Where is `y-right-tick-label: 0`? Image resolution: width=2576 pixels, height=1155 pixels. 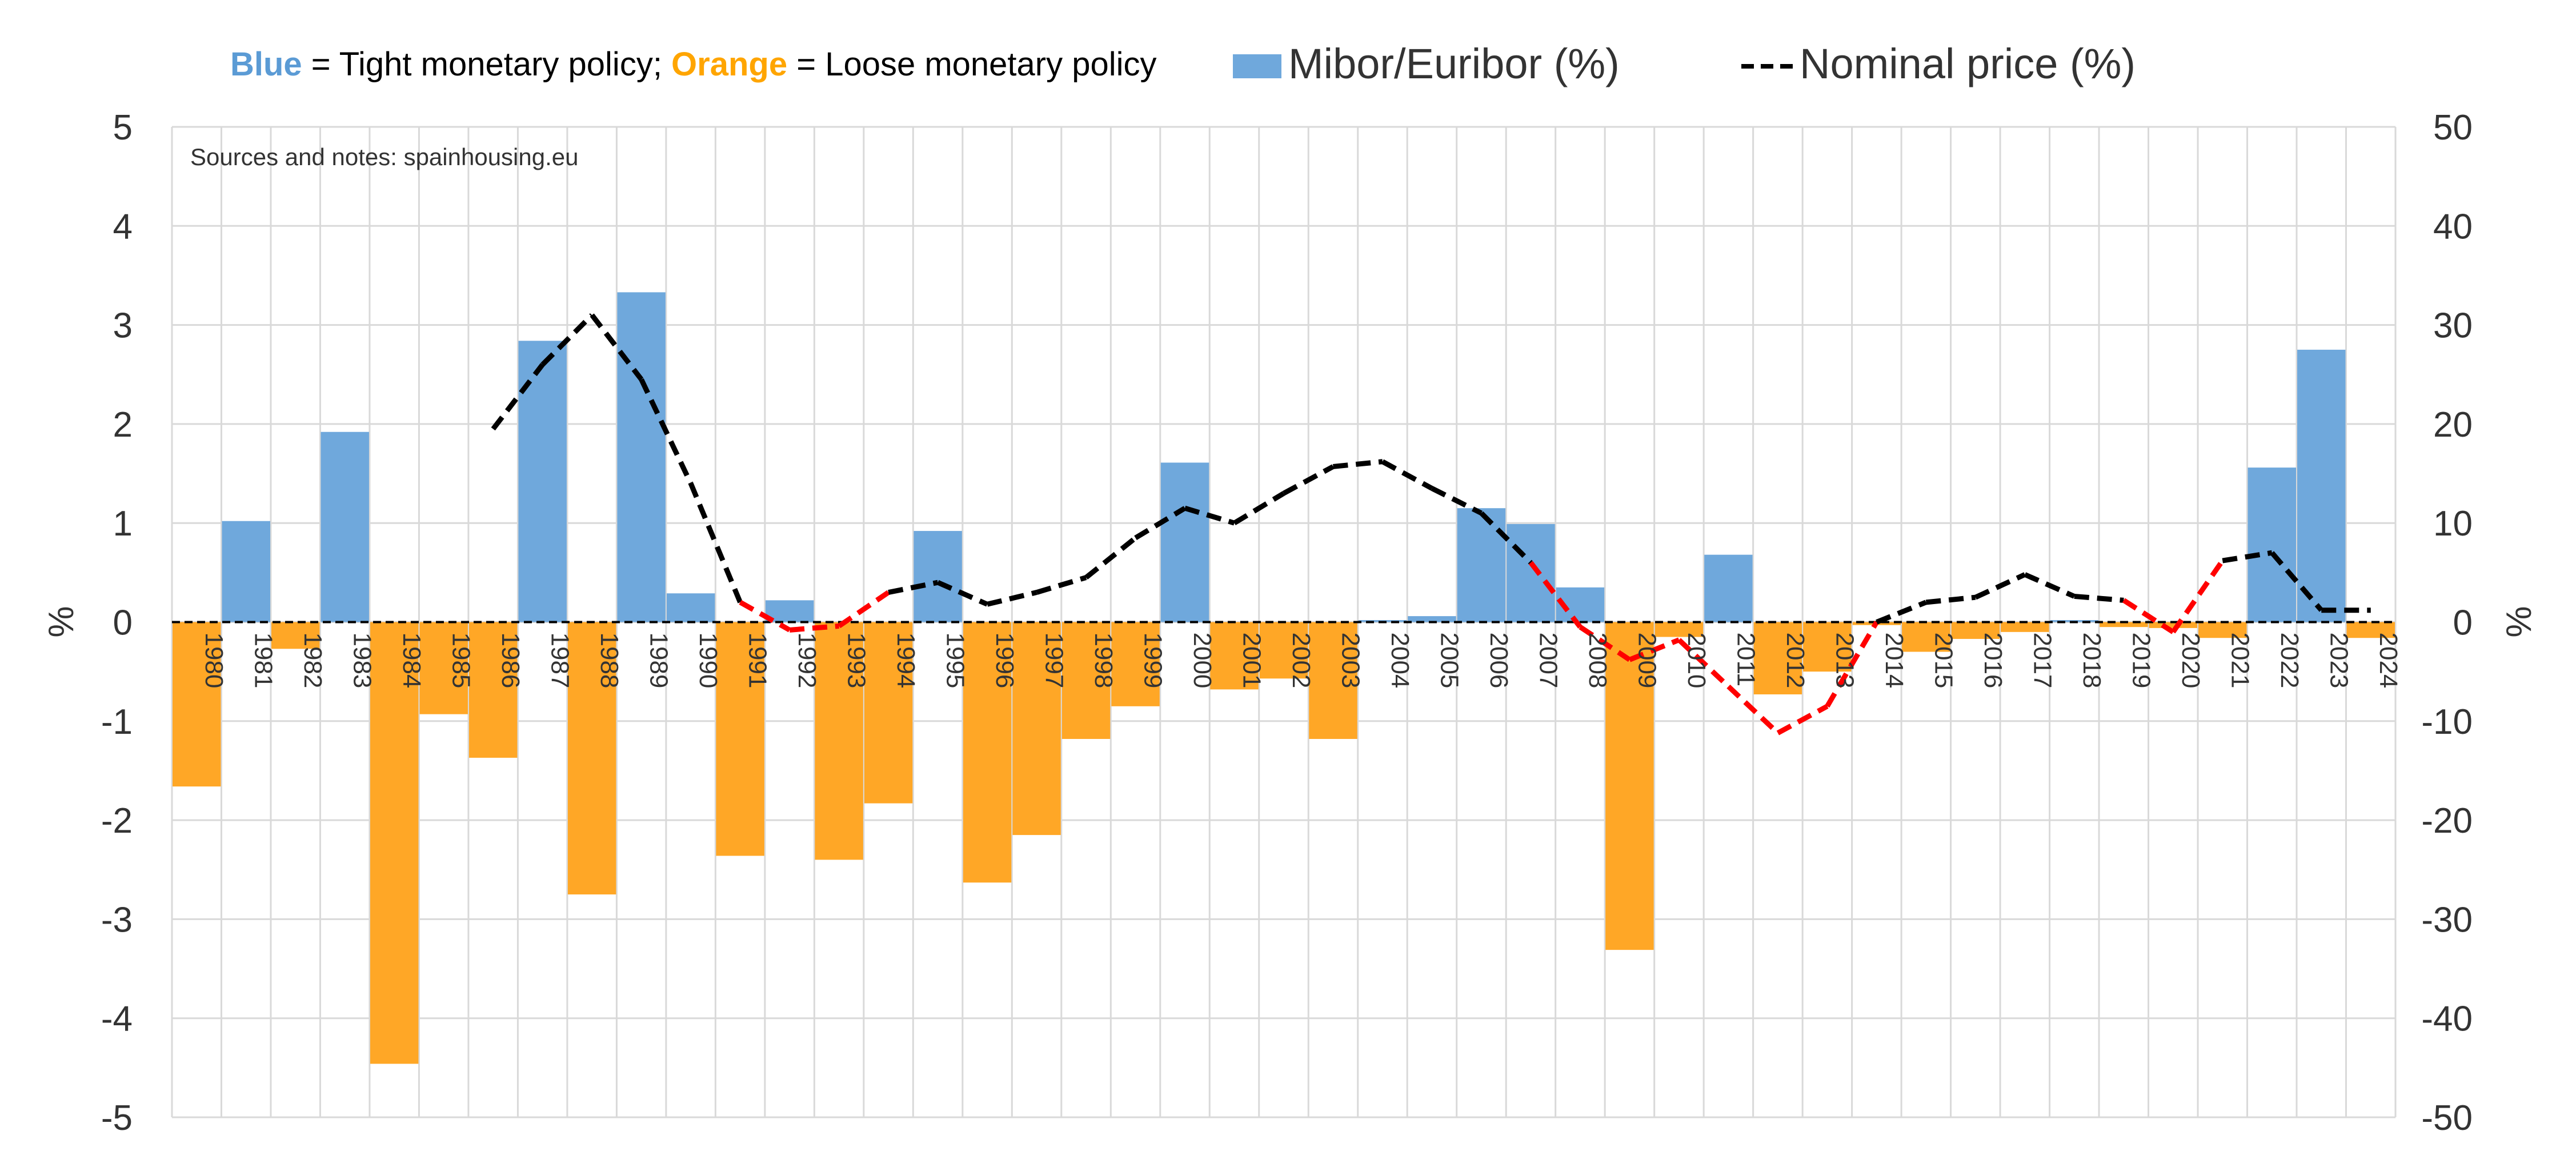 y-right-tick-label: 0 is located at coordinates (2463, 623).